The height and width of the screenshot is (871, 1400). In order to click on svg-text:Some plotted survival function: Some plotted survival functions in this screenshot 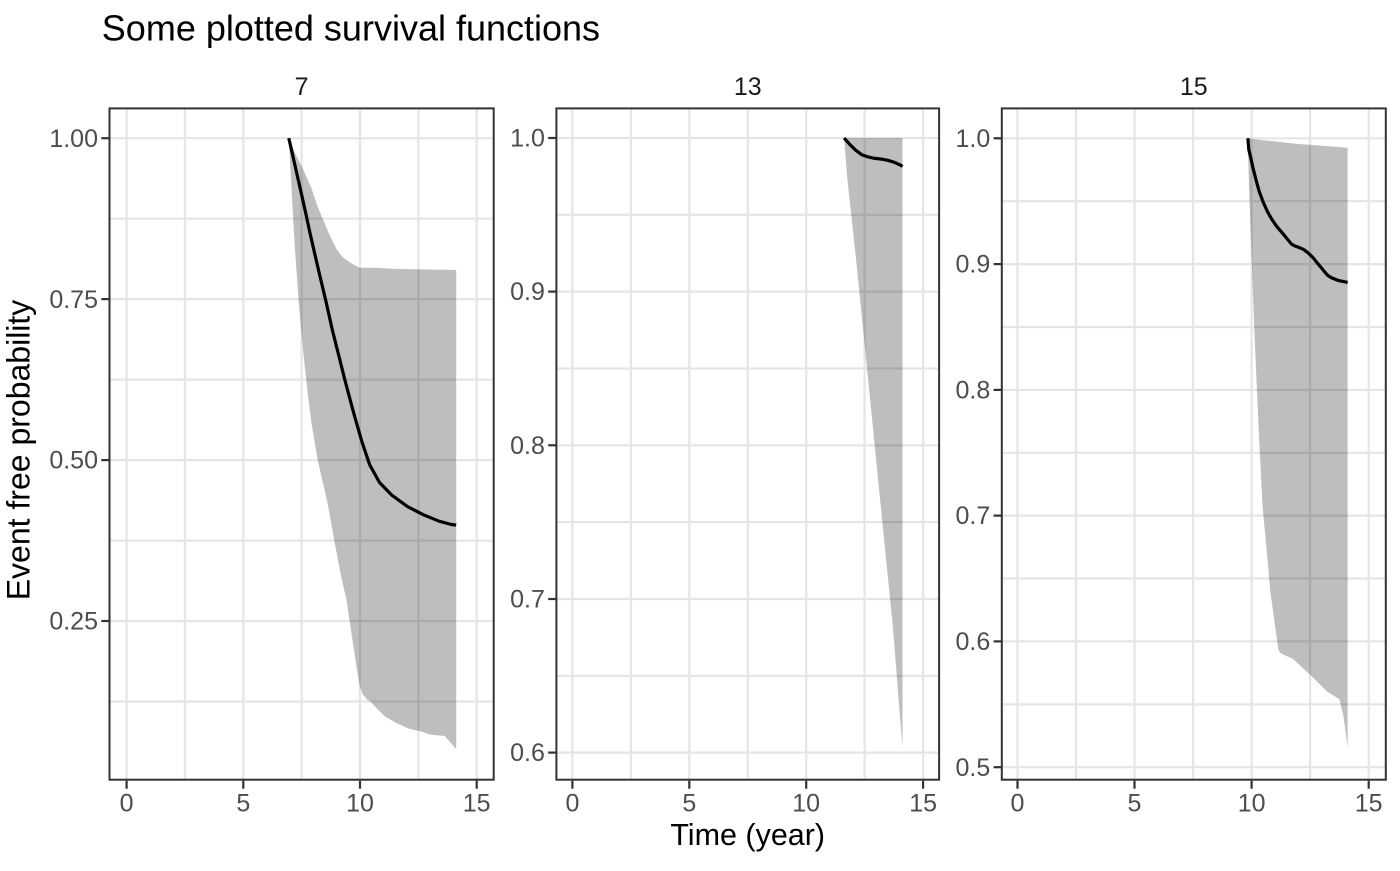, I will do `click(351, 27)`.